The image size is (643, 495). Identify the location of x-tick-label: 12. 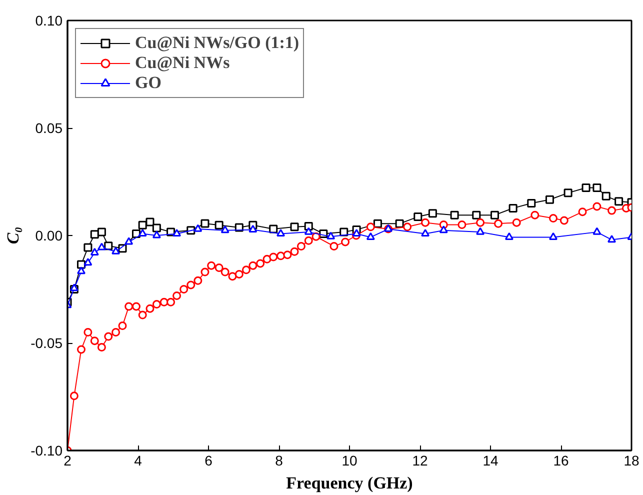
(420, 460).